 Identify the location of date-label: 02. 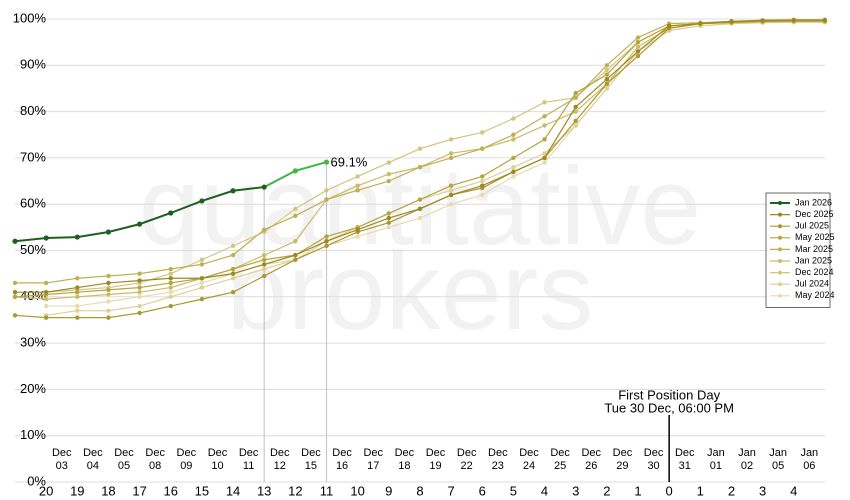
(747, 466).